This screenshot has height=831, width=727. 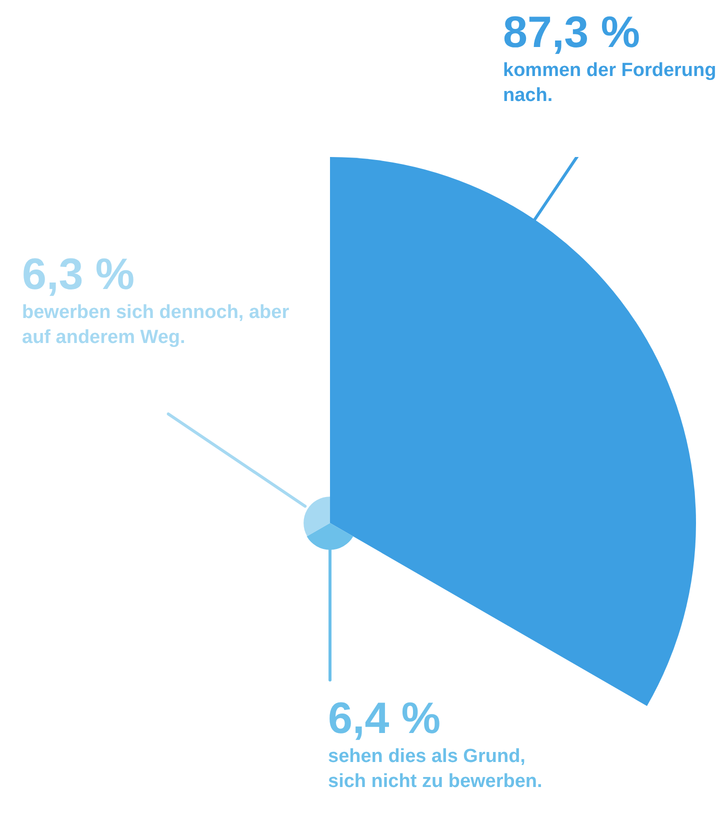 I want to click on category-label: bewerben sich dennoch, aber auf anderem Weg., so click(x=156, y=325).